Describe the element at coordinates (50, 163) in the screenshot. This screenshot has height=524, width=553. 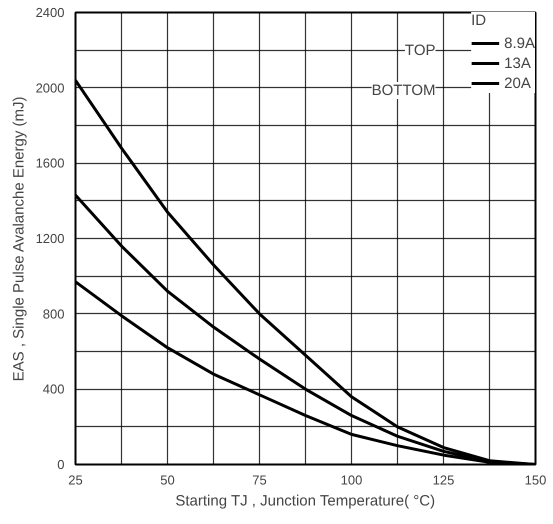
I see `y-tick-label: 1600` at that location.